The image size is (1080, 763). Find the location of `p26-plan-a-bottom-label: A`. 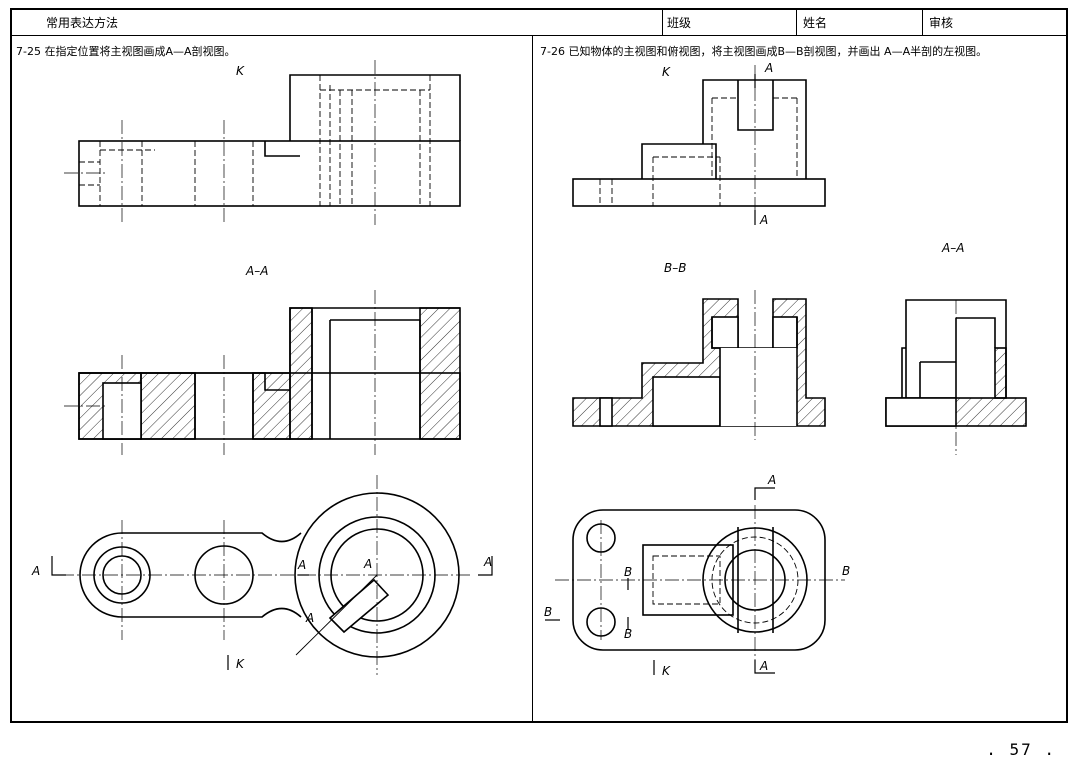

p26-plan-a-bottom-label: A is located at coordinates (763, 666).